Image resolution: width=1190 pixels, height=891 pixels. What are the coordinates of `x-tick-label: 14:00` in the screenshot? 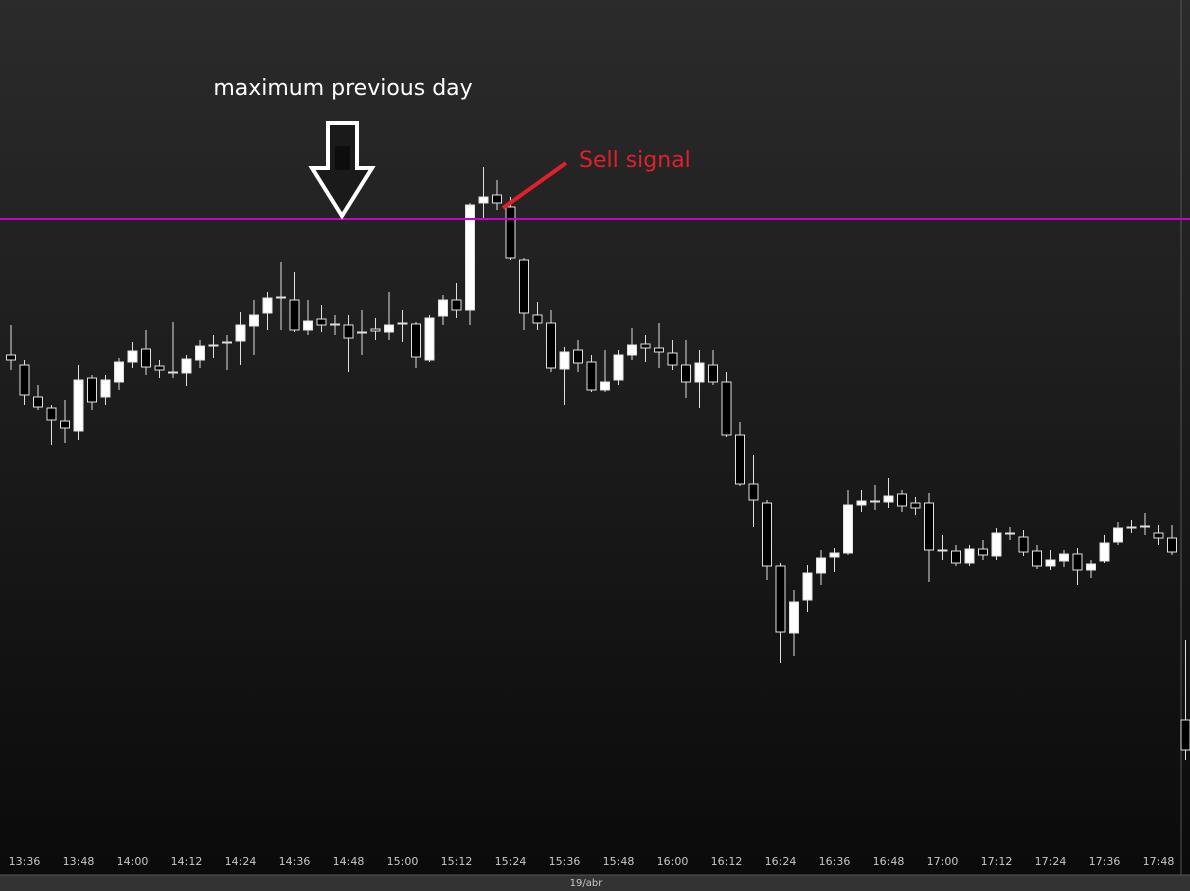 It's located at (133, 861).